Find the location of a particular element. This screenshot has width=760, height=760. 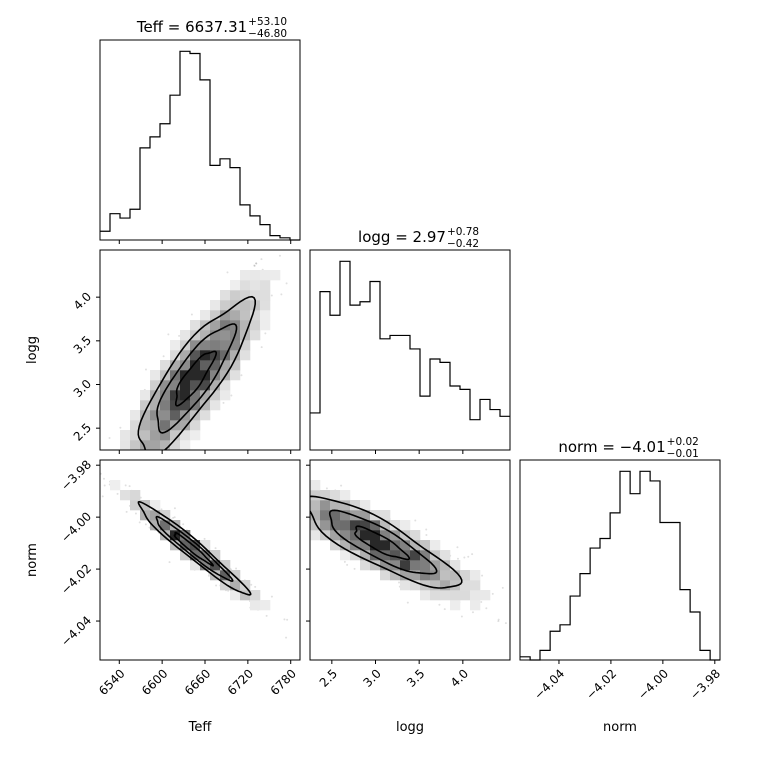

title-norm-minus: −0.01 is located at coordinates (683, 454).